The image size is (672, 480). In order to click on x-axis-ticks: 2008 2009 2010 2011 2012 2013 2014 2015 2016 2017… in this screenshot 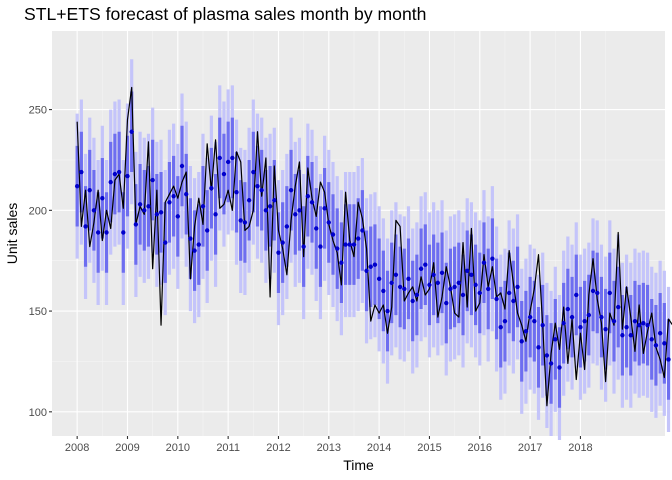, I will do `click(329, 445)`.